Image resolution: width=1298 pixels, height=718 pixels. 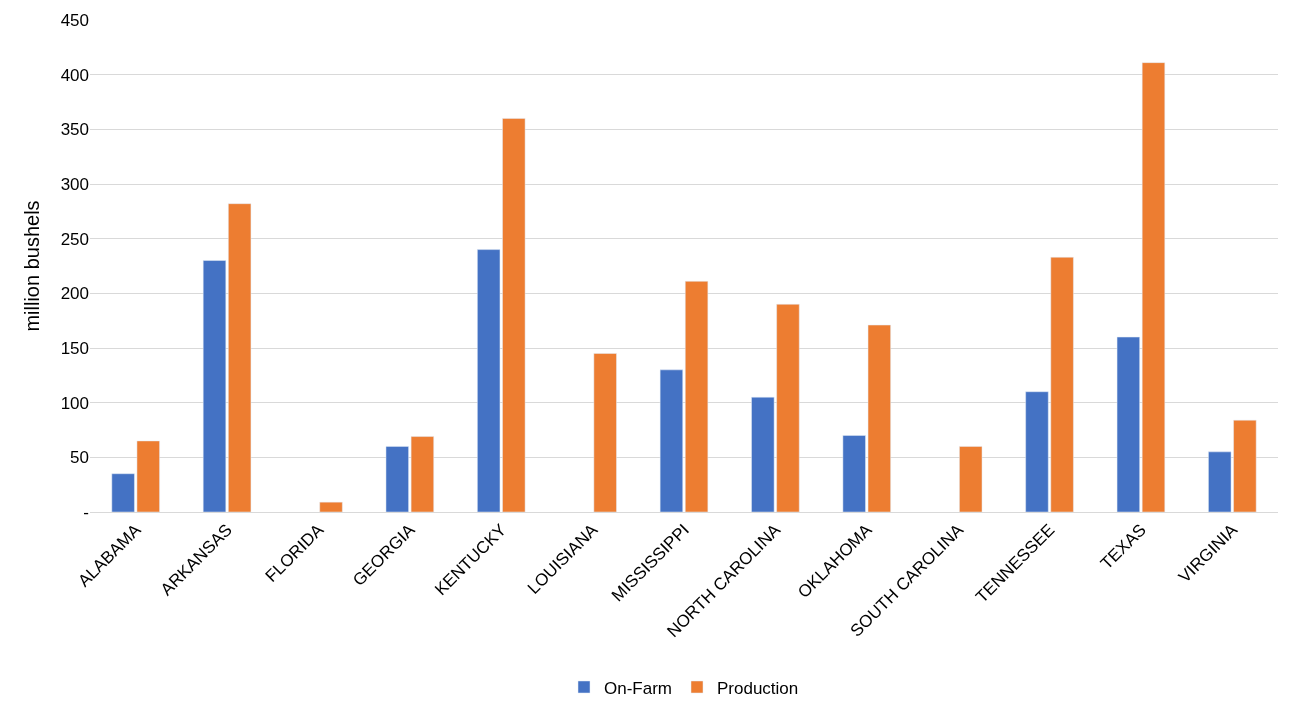 I want to click on y-tick-label: 100, so click(x=74, y=403).